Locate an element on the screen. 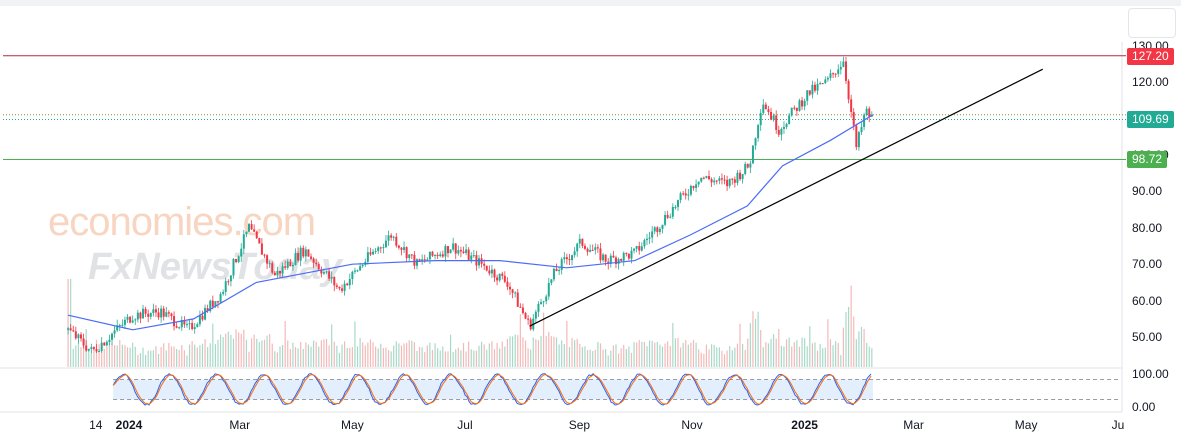  x-tick-label: Ju is located at coordinates (1118, 425).